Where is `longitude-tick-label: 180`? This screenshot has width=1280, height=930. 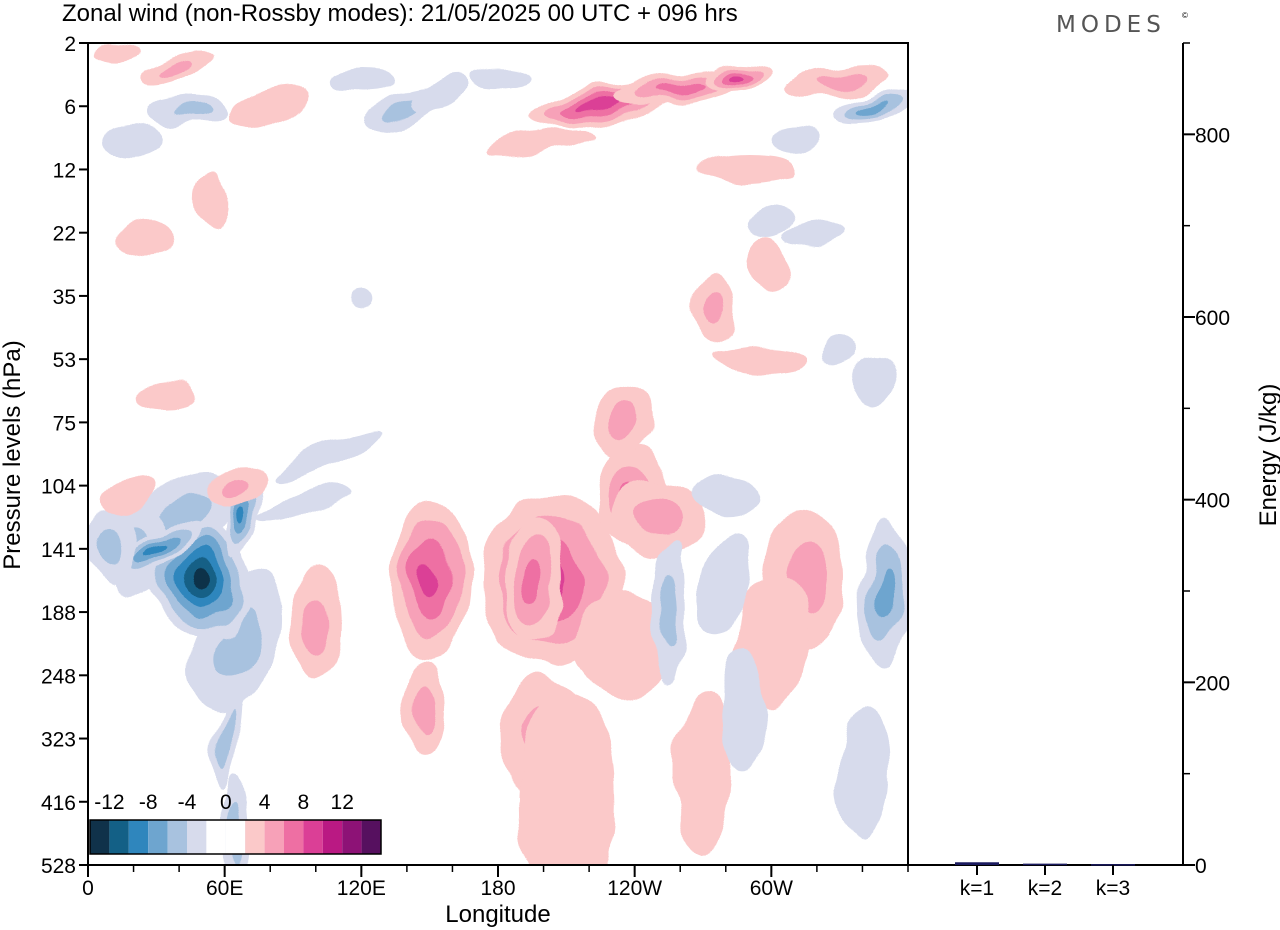
longitude-tick-label: 180 is located at coordinates (497, 888).